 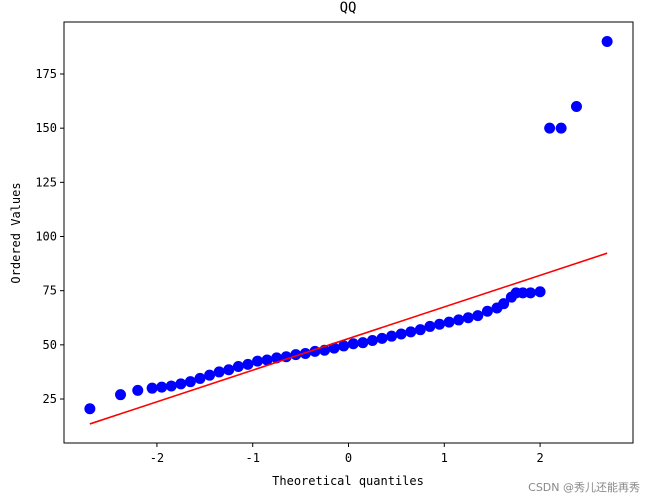 I want to click on x-tick-label: 2, so click(x=539, y=458).